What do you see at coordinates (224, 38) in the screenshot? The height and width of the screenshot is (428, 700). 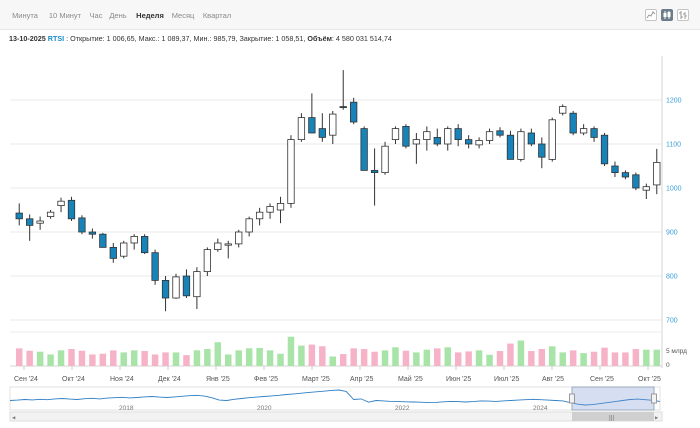 I see `info-low: 985,79` at bounding box center [224, 38].